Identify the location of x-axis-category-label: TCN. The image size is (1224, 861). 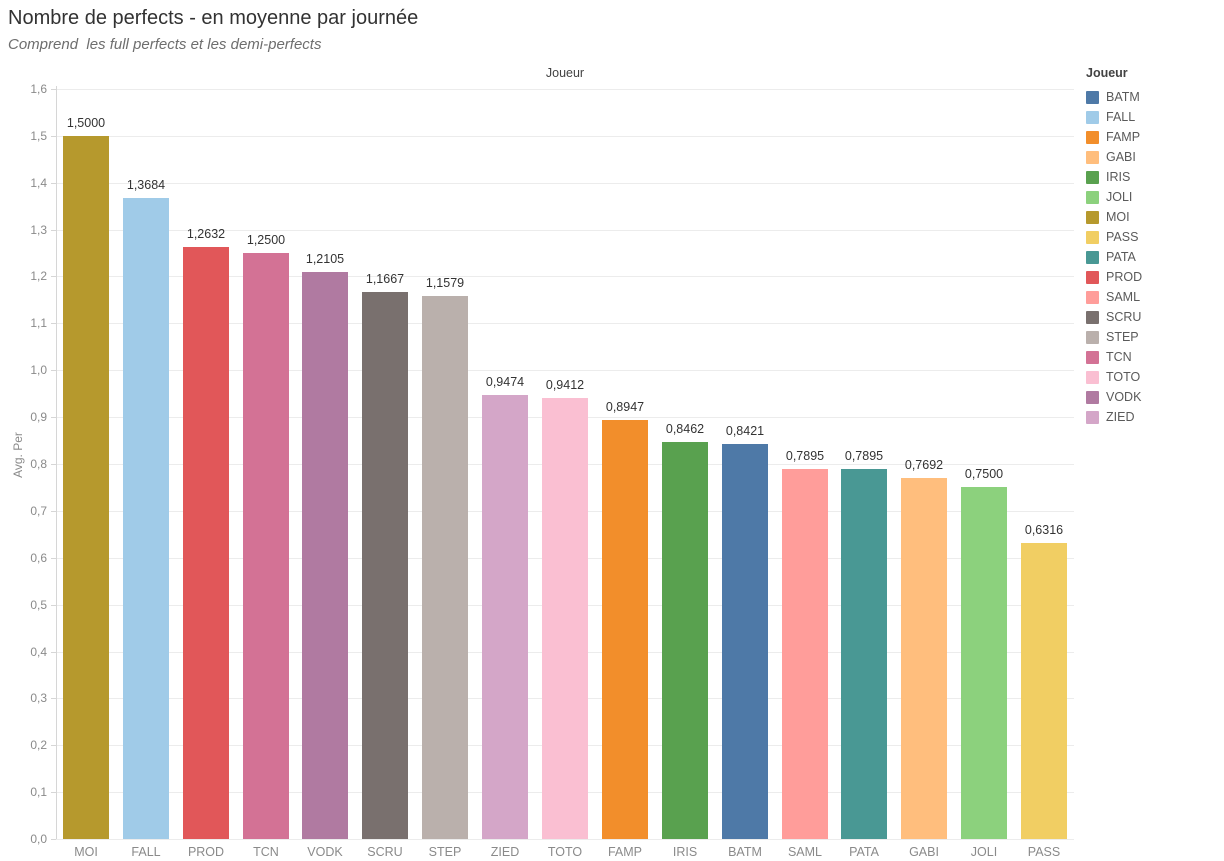
(266, 852).